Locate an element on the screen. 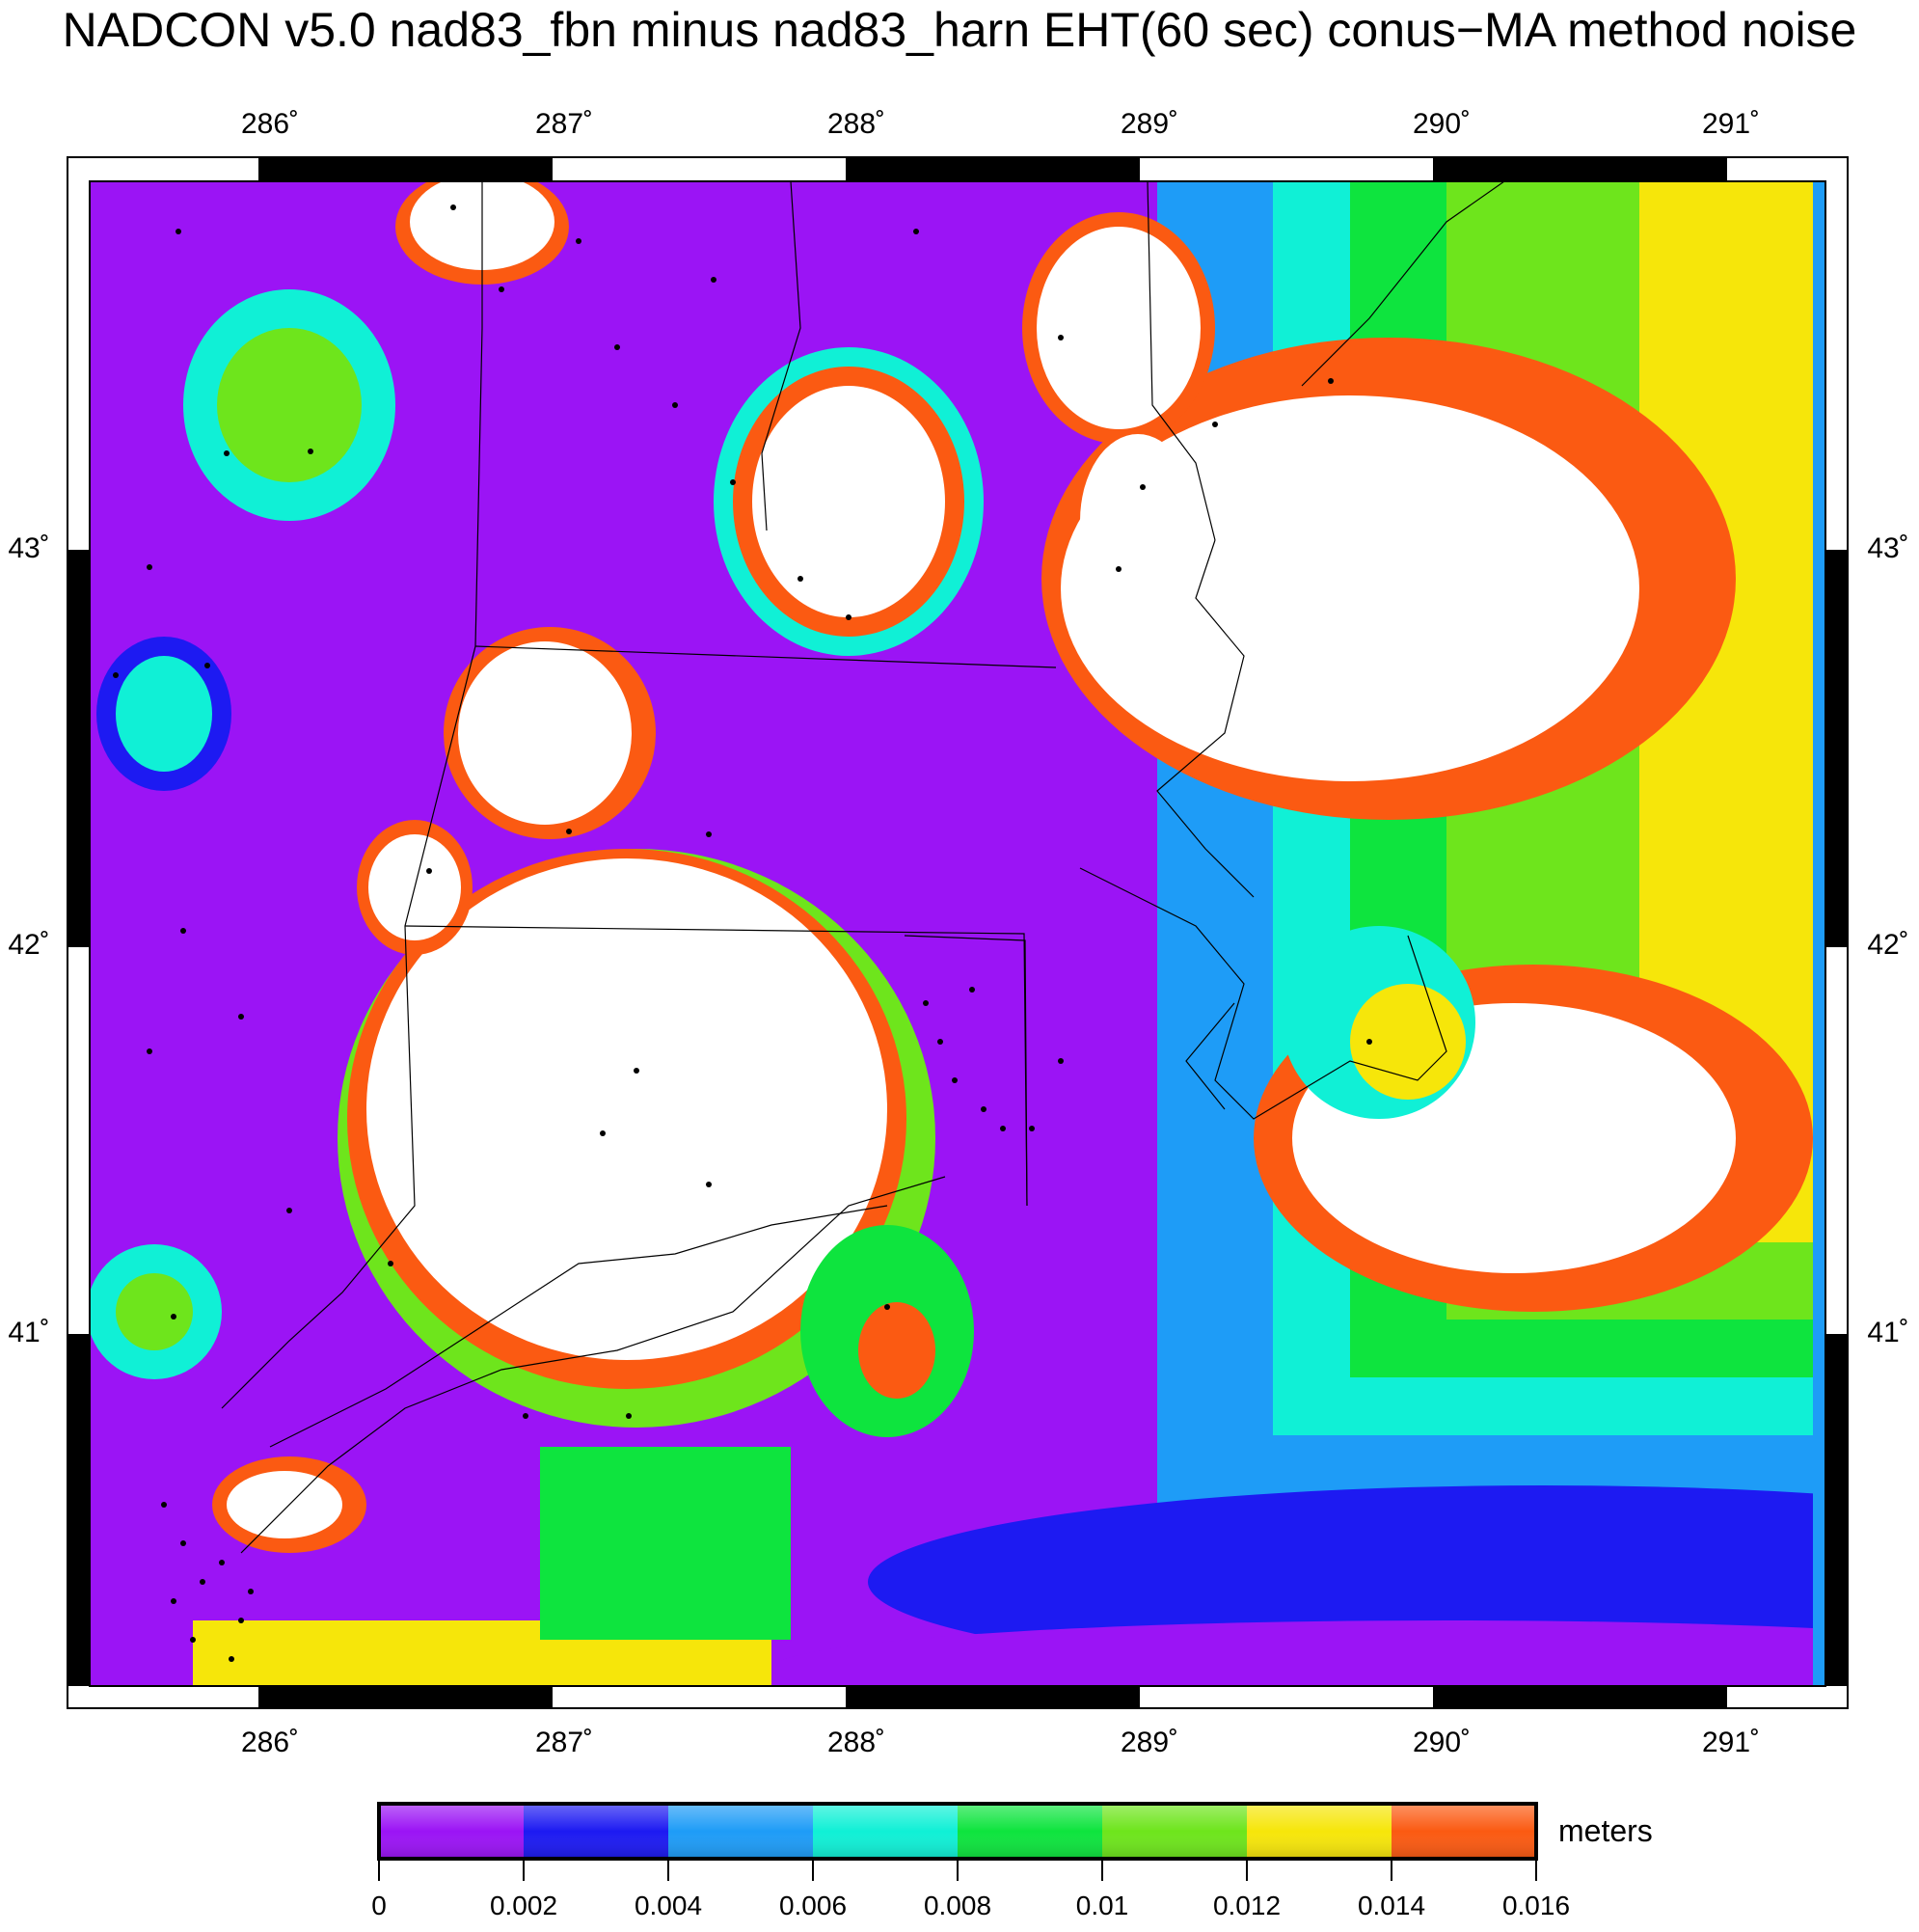 This screenshot has width=1919, height=1932. colorbar-tick-label: 0 is located at coordinates (379, 1905).